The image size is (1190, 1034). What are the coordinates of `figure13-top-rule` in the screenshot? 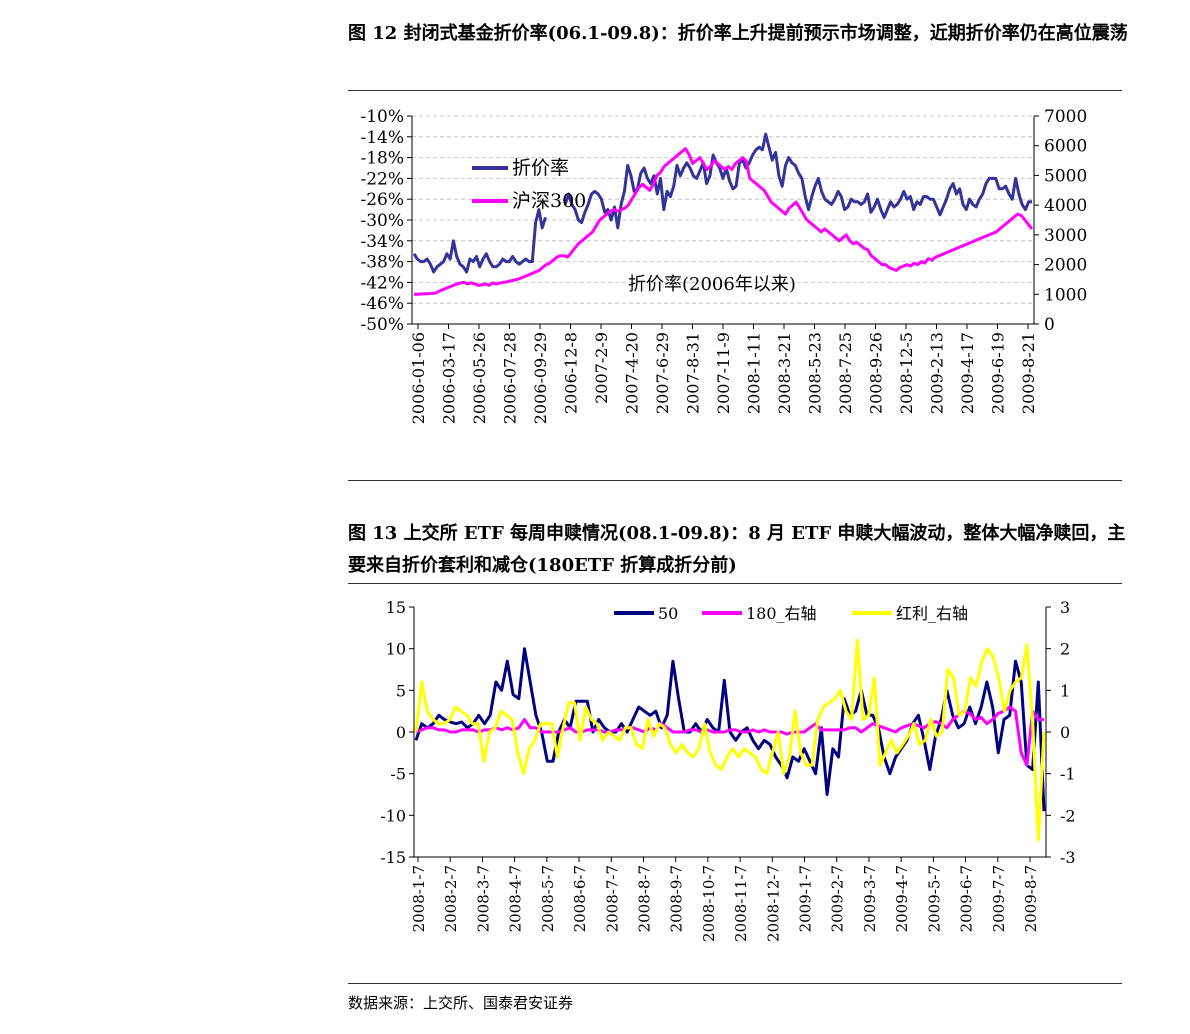 It's located at (735, 583).